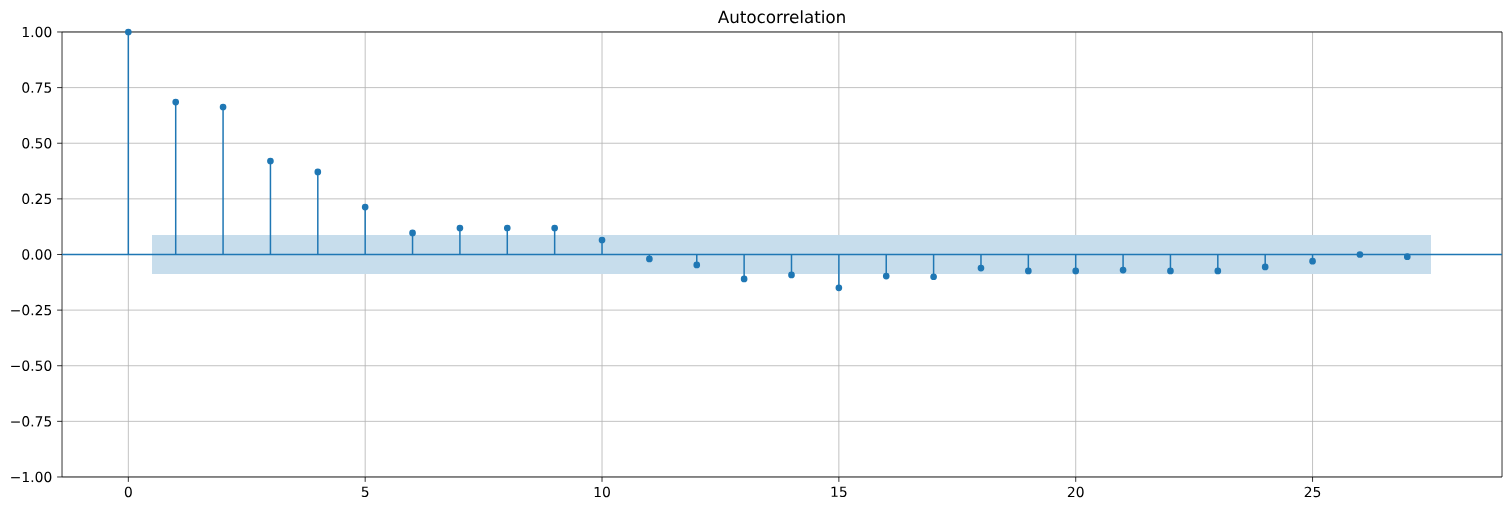  I want to click on x-tick-label: 5, so click(365, 492).